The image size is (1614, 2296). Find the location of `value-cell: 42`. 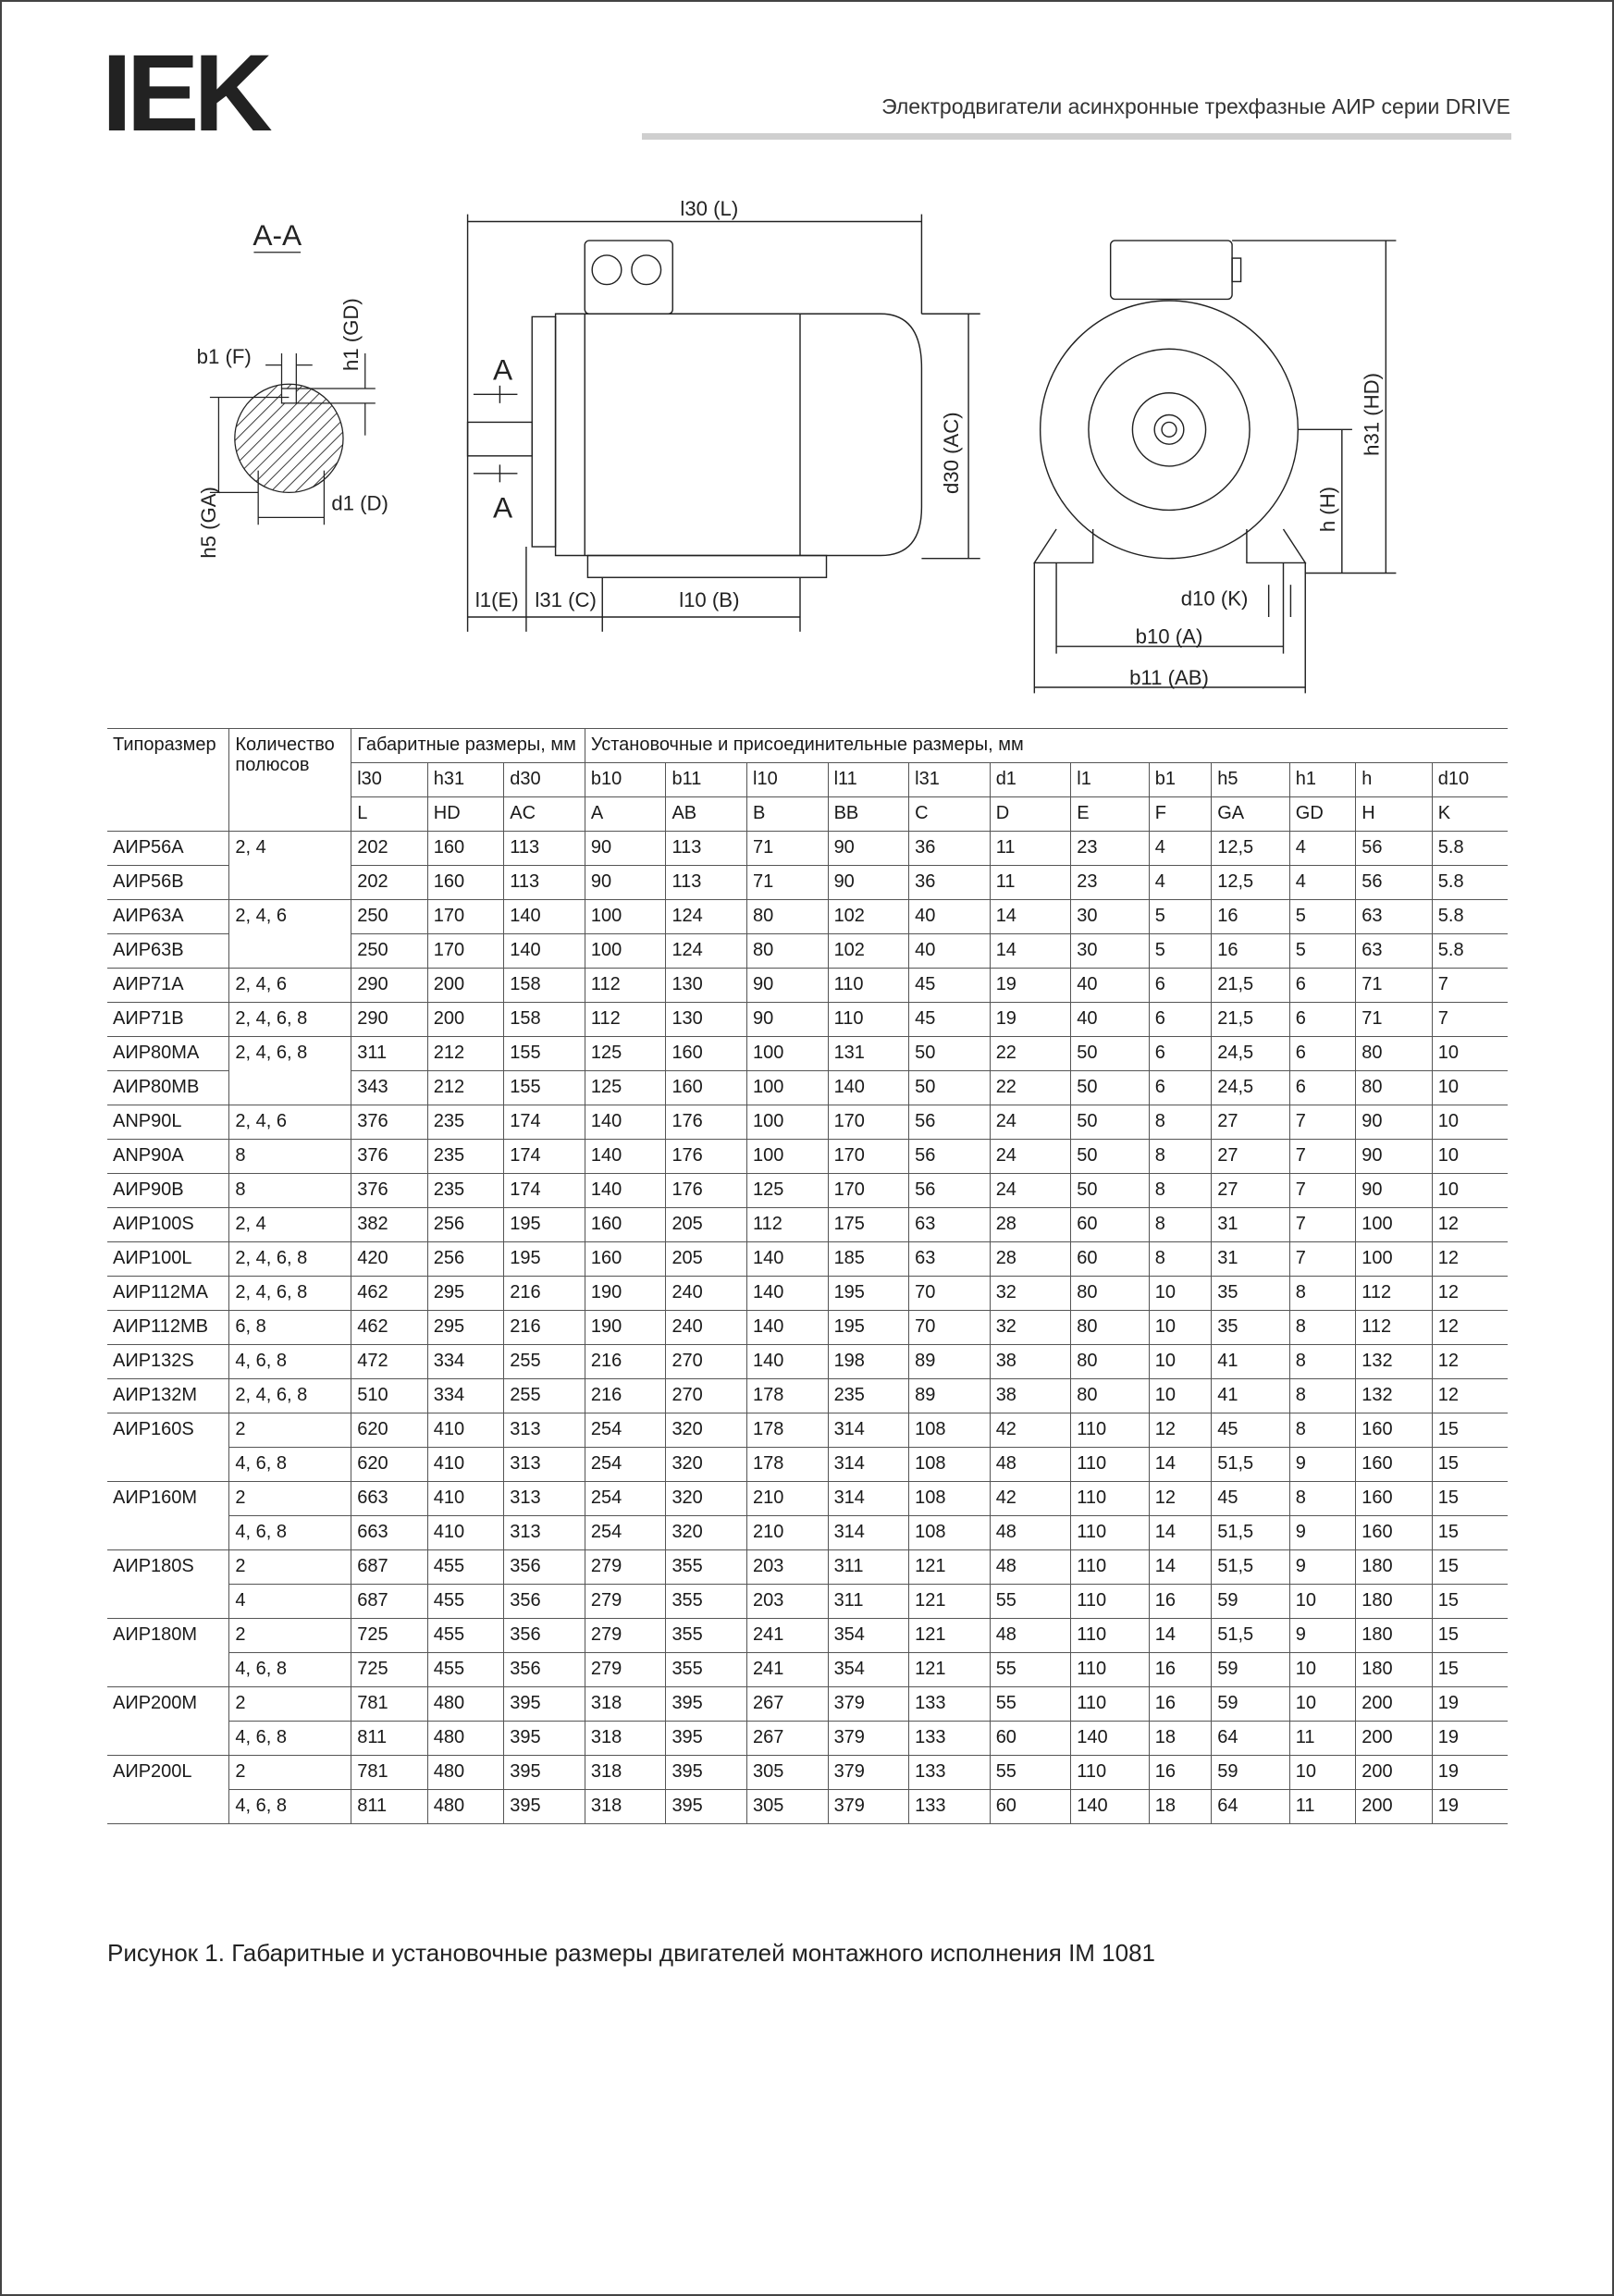

value-cell: 42 is located at coordinates (1030, 1430).